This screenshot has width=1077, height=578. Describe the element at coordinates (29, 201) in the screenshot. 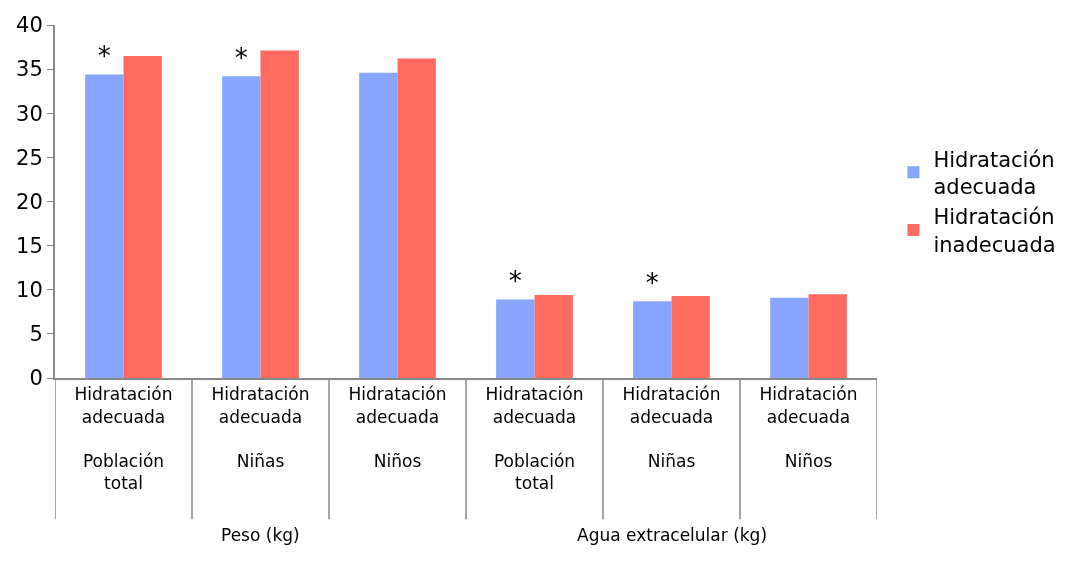

I see `y-tick-label: 20` at that location.